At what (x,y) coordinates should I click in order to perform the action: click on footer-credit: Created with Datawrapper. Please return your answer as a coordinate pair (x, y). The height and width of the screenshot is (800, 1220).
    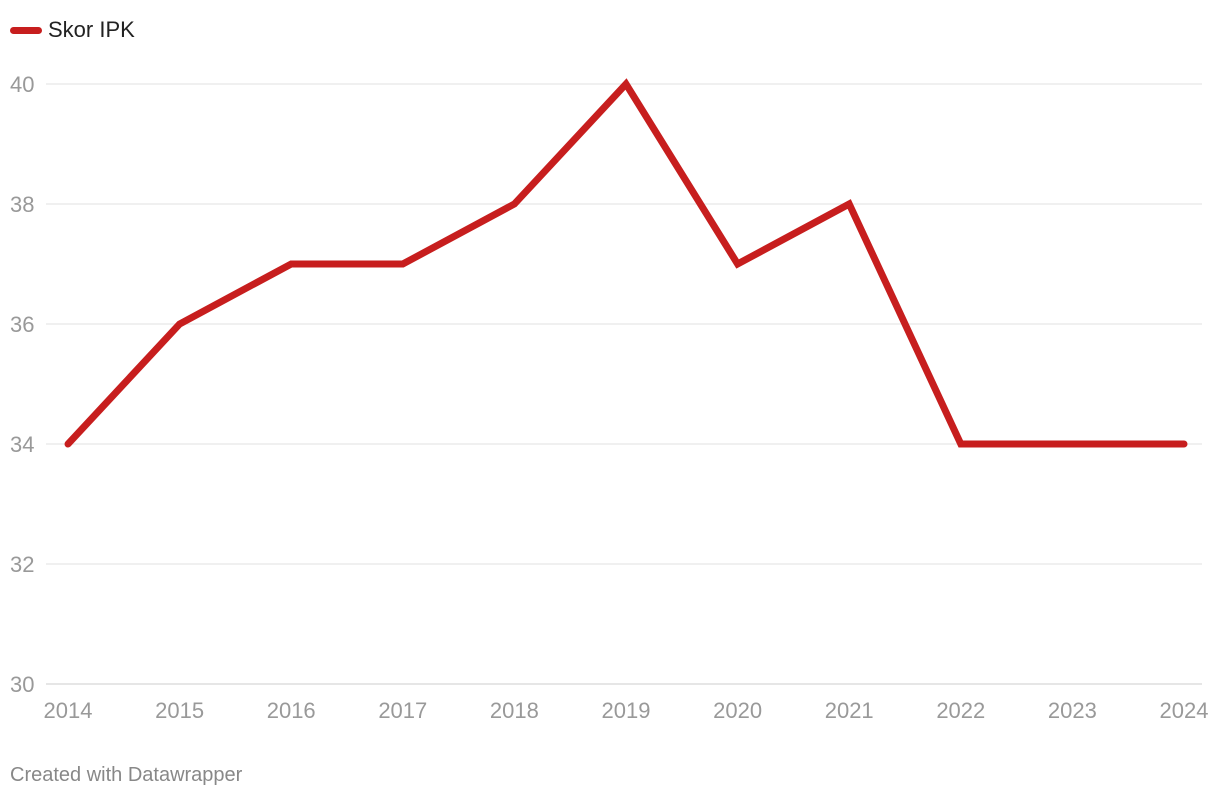
    Looking at the image, I should click on (126, 775).